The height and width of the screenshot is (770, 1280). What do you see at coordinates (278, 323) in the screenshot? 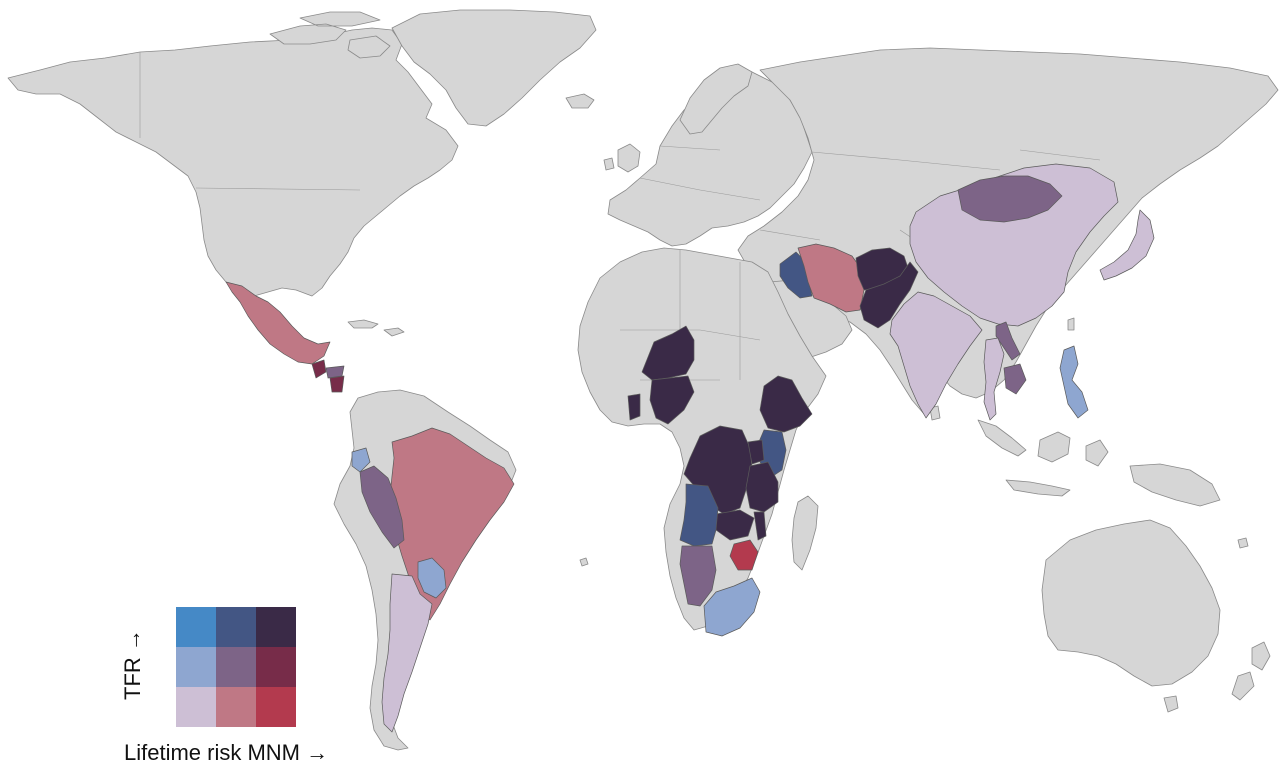
I see `country-mexico` at bounding box center [278, 323].